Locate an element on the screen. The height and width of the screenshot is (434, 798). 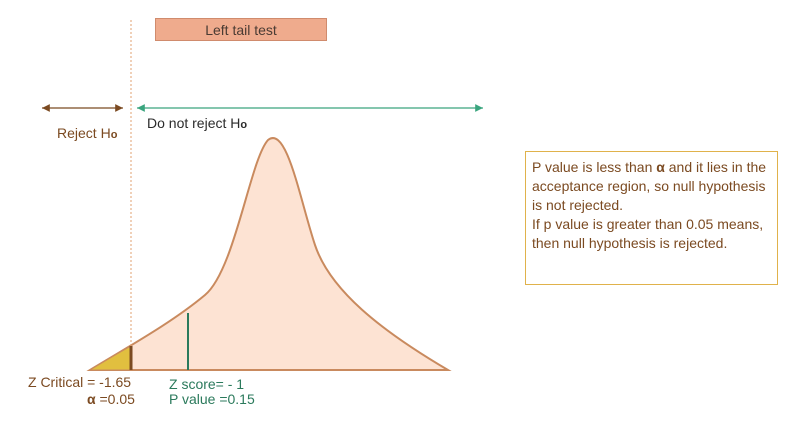
z-score-label: Z score= - 1 is located at coordinates (206, 384).